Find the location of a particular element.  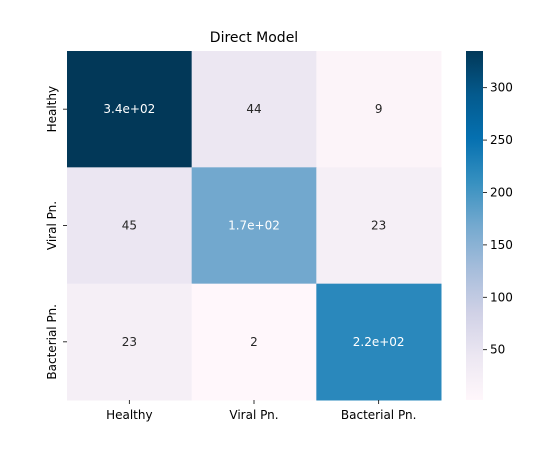

y-tick-label: Healthy is located at coordinates (52, 109).